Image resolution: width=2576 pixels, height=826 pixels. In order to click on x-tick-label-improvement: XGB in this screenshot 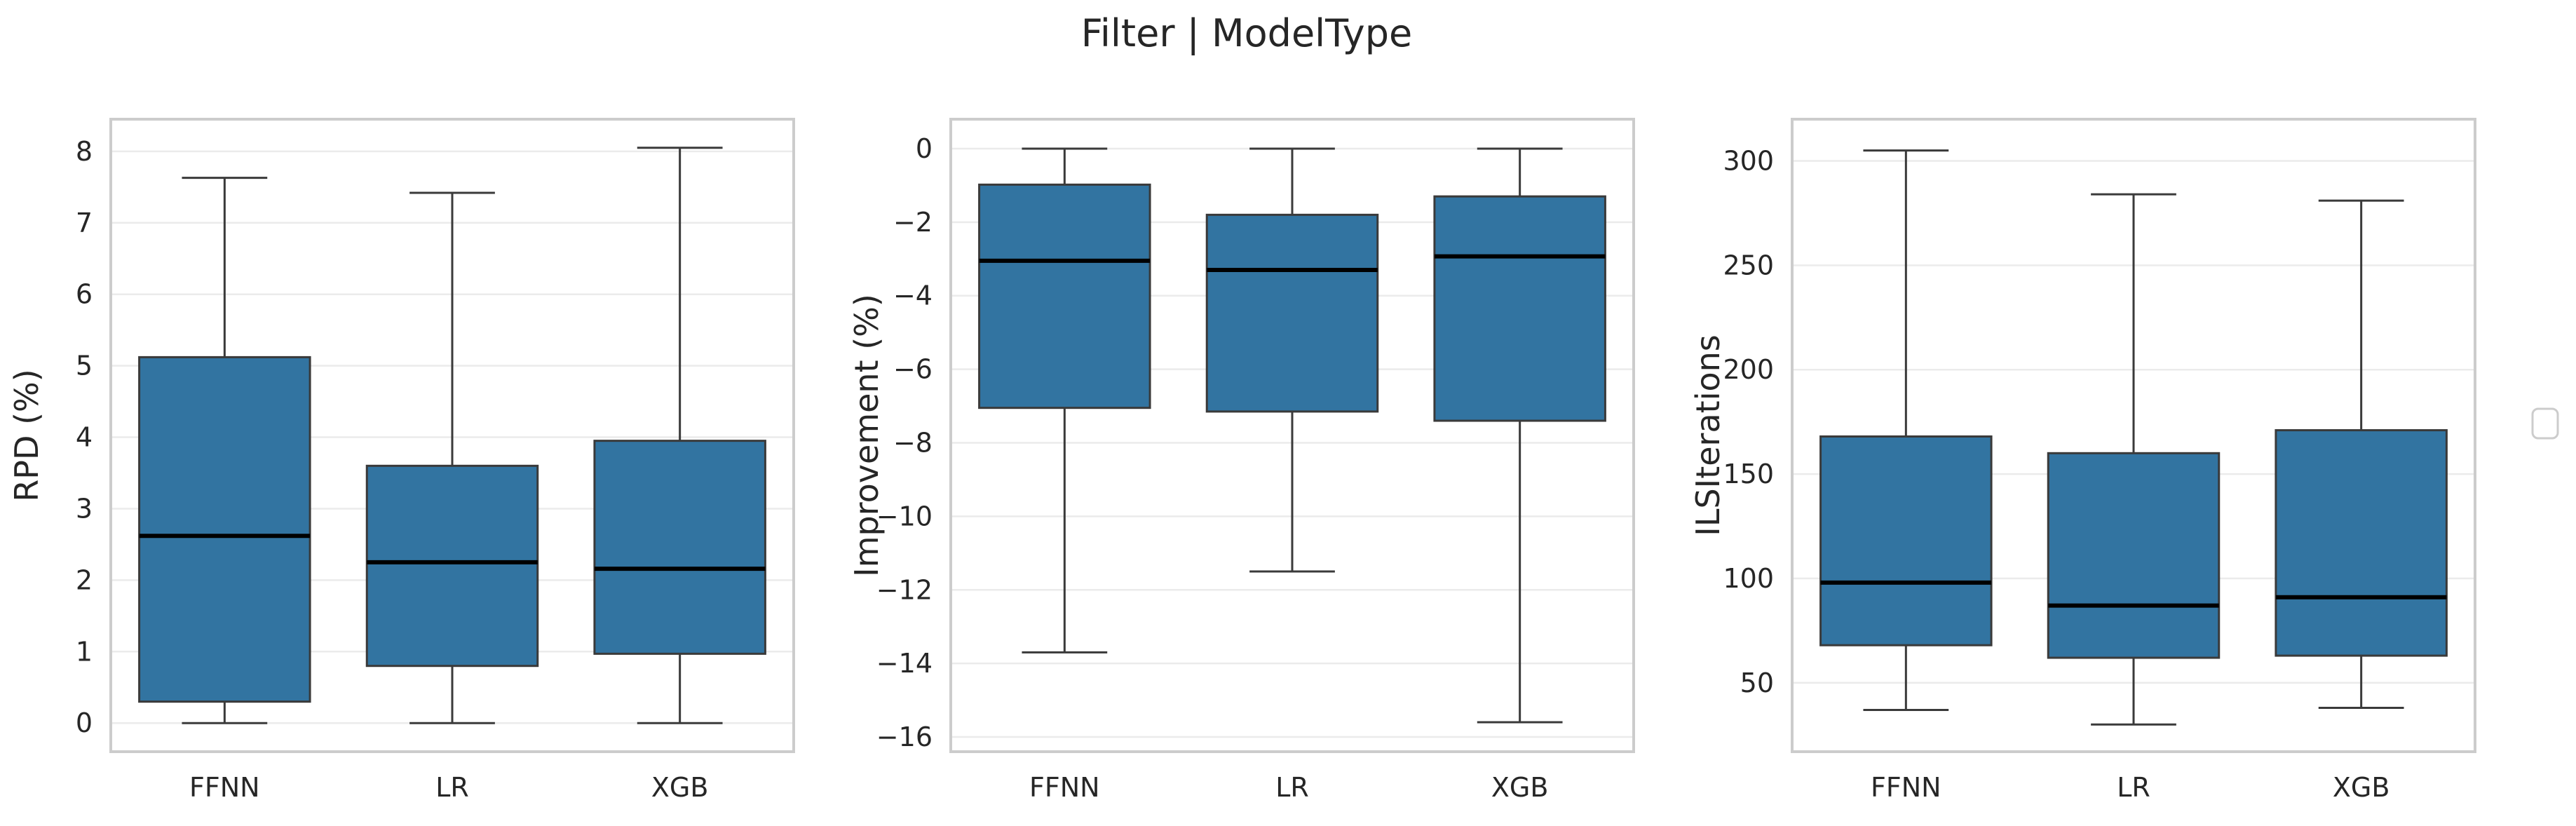, I will do `click(1520, 787)`.